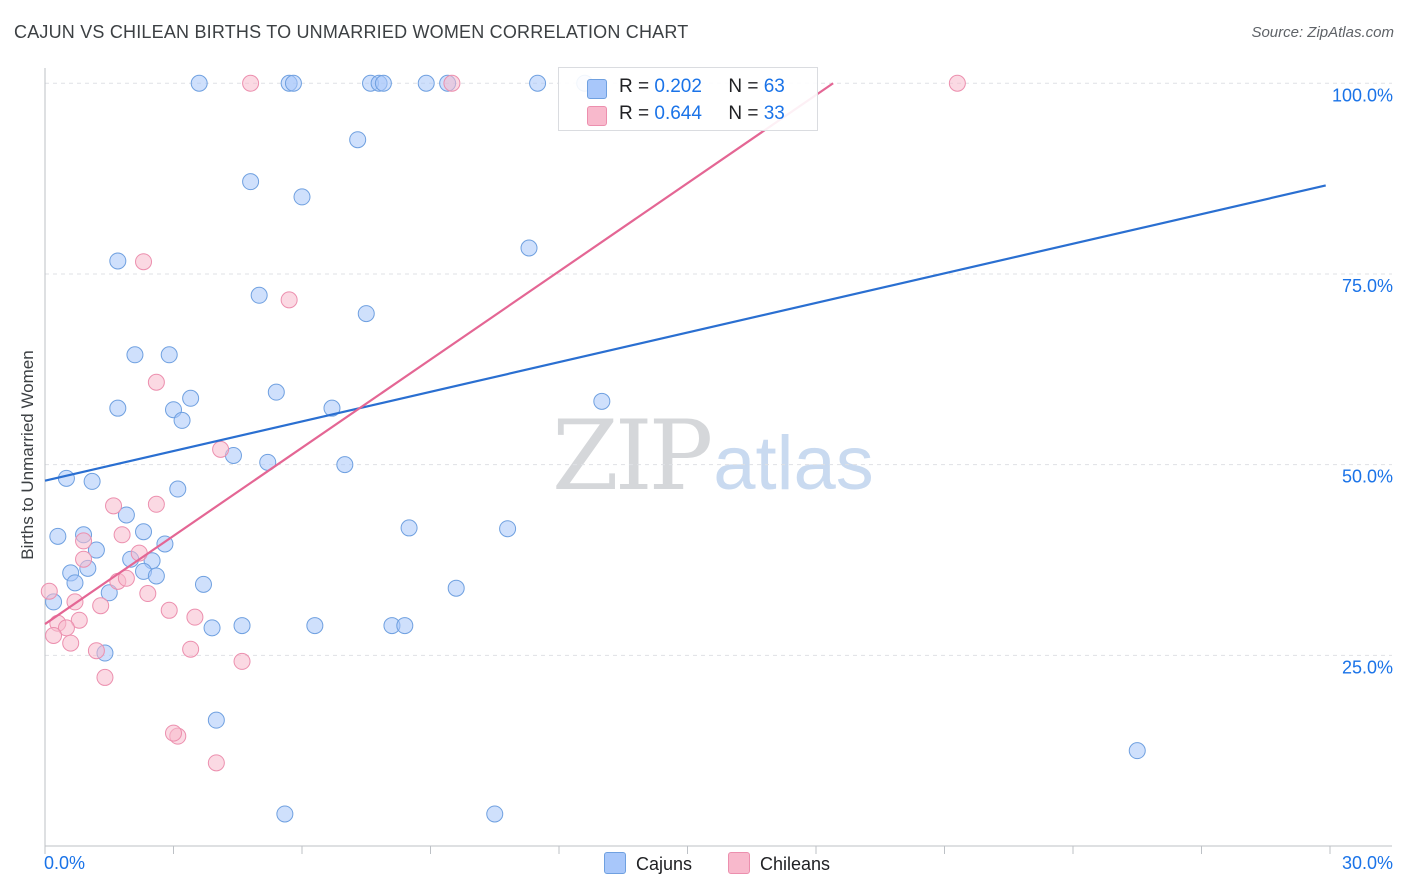  Describe the element at coordinates (795, 864) in the screenshot. I see `chileans-label: Chileans` at that location.